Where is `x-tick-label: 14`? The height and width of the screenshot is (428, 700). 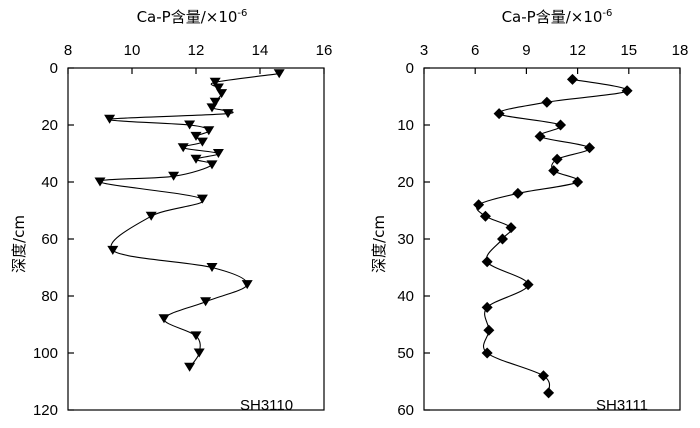 x-tick-label: 14 is located at coordinates (260, 50).